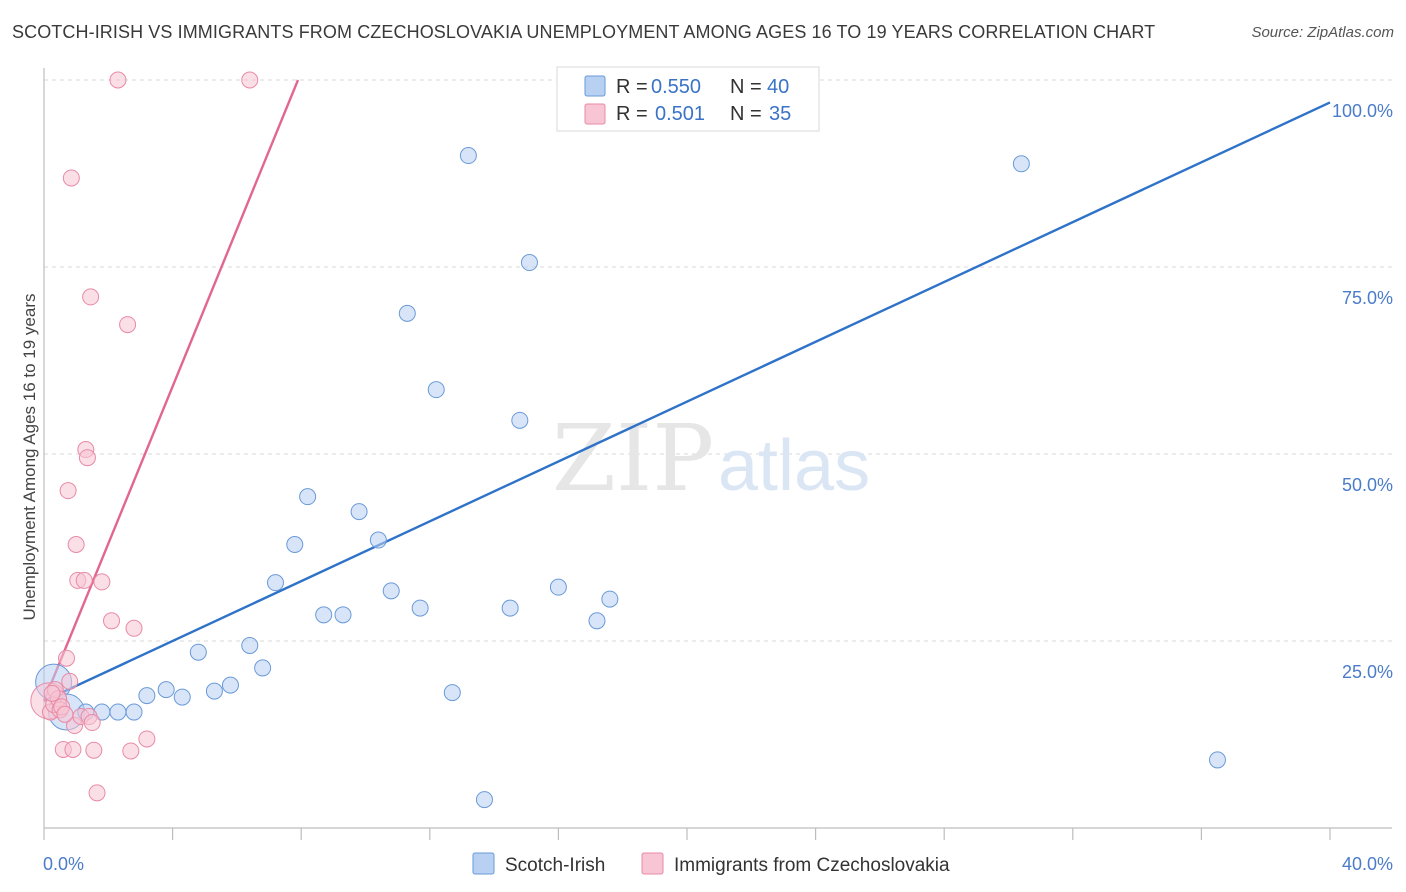 The width and height of the screenshot is (1406, 892). What do you see at coordinates (171, 390) in the screenshot?
I see `trend-line-czech` at bounding box center [171, 390].